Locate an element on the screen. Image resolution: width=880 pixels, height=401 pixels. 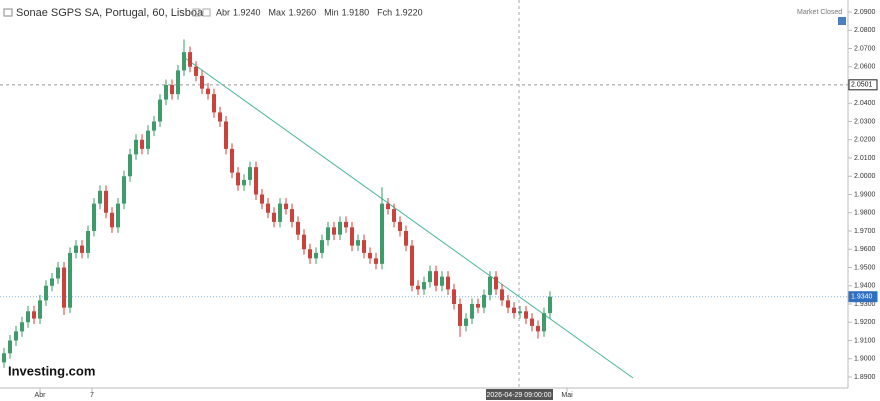
header-label: Max is located at coordinates (278, 12).